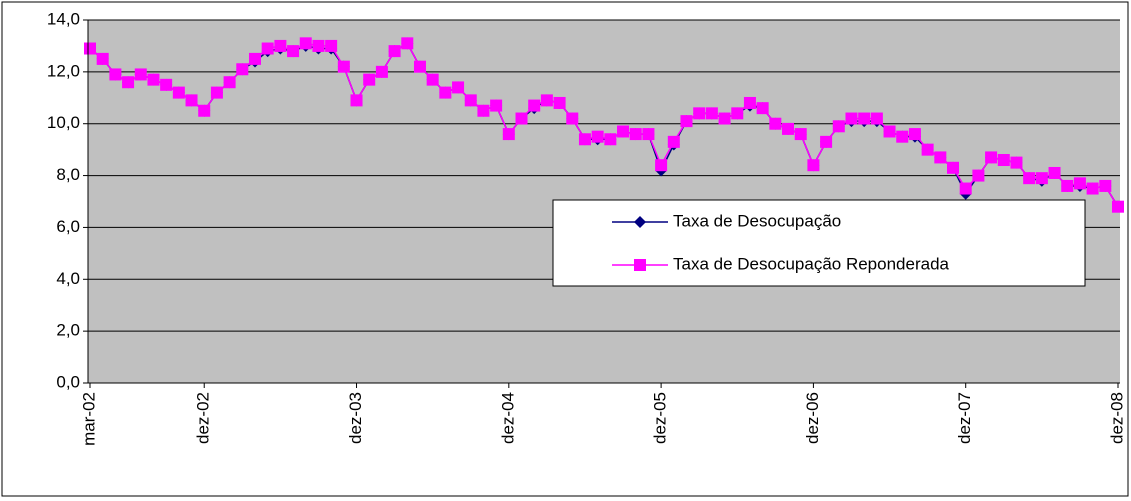 Image resolution: width=1131 pixels, height=501 pixels. Describe the element at coordinates (88, 419) in the screenshot. I see `x-tick-label: mar-02` at that location.